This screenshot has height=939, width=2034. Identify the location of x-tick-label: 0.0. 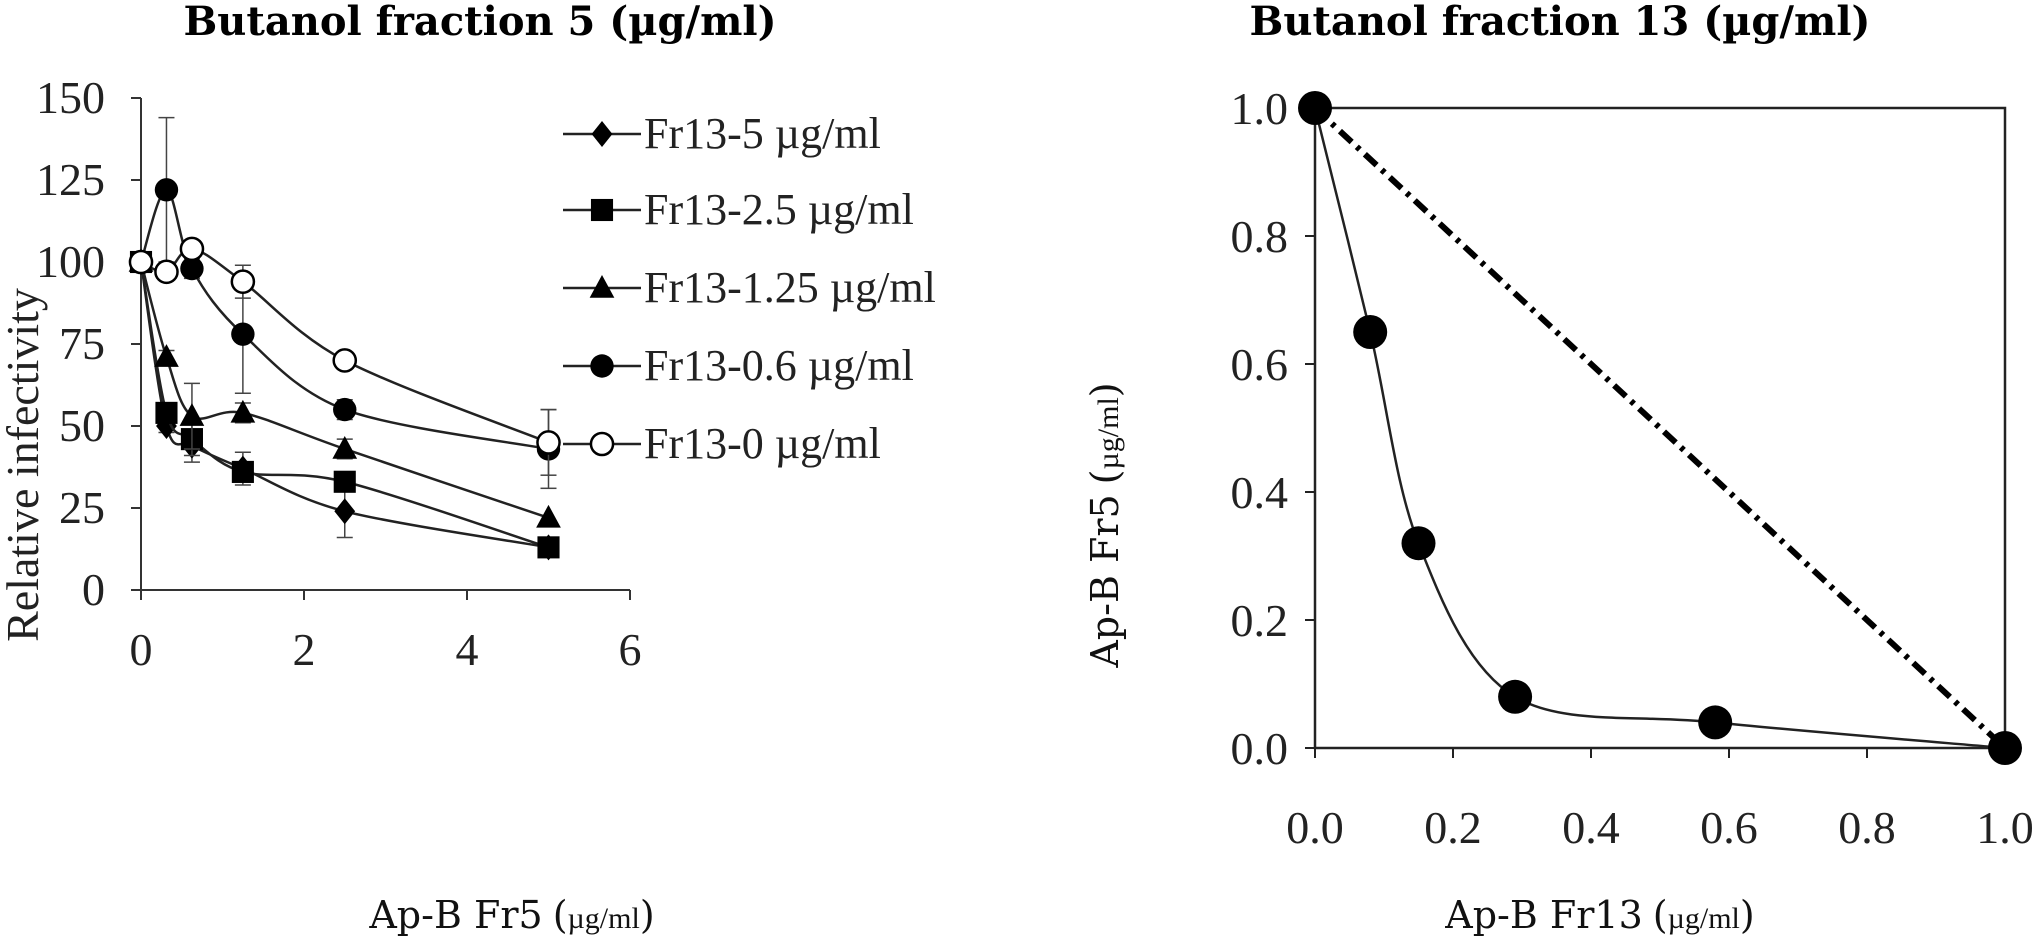
(1315, 827).